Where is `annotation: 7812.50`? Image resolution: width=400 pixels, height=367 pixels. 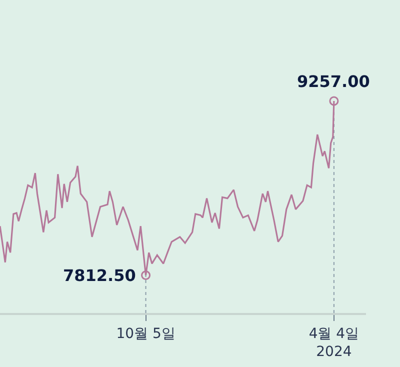 annotation: 7812.50 is located at coordinates (99, 275).